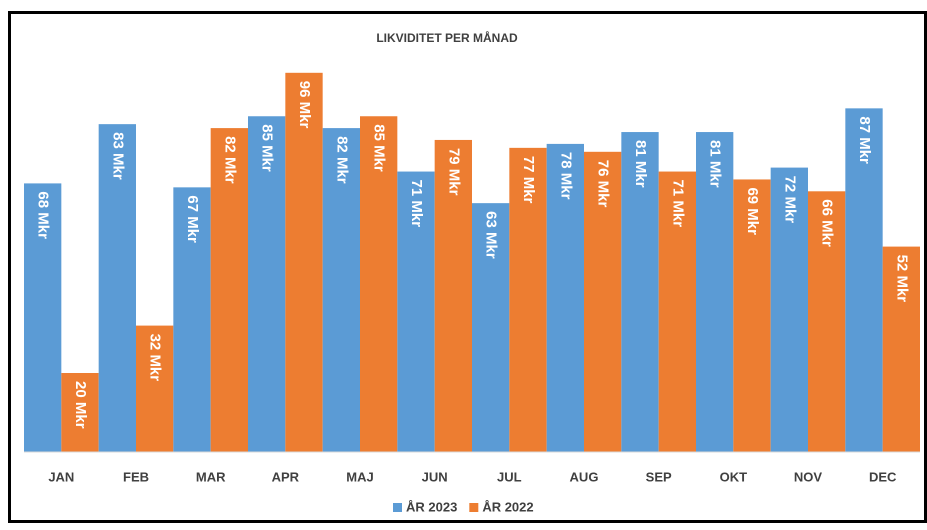  What do you see at coordinates (901, 279) in the screenshot?
I see `data-label: 52 Mkr` at bounding box center [901, 279].